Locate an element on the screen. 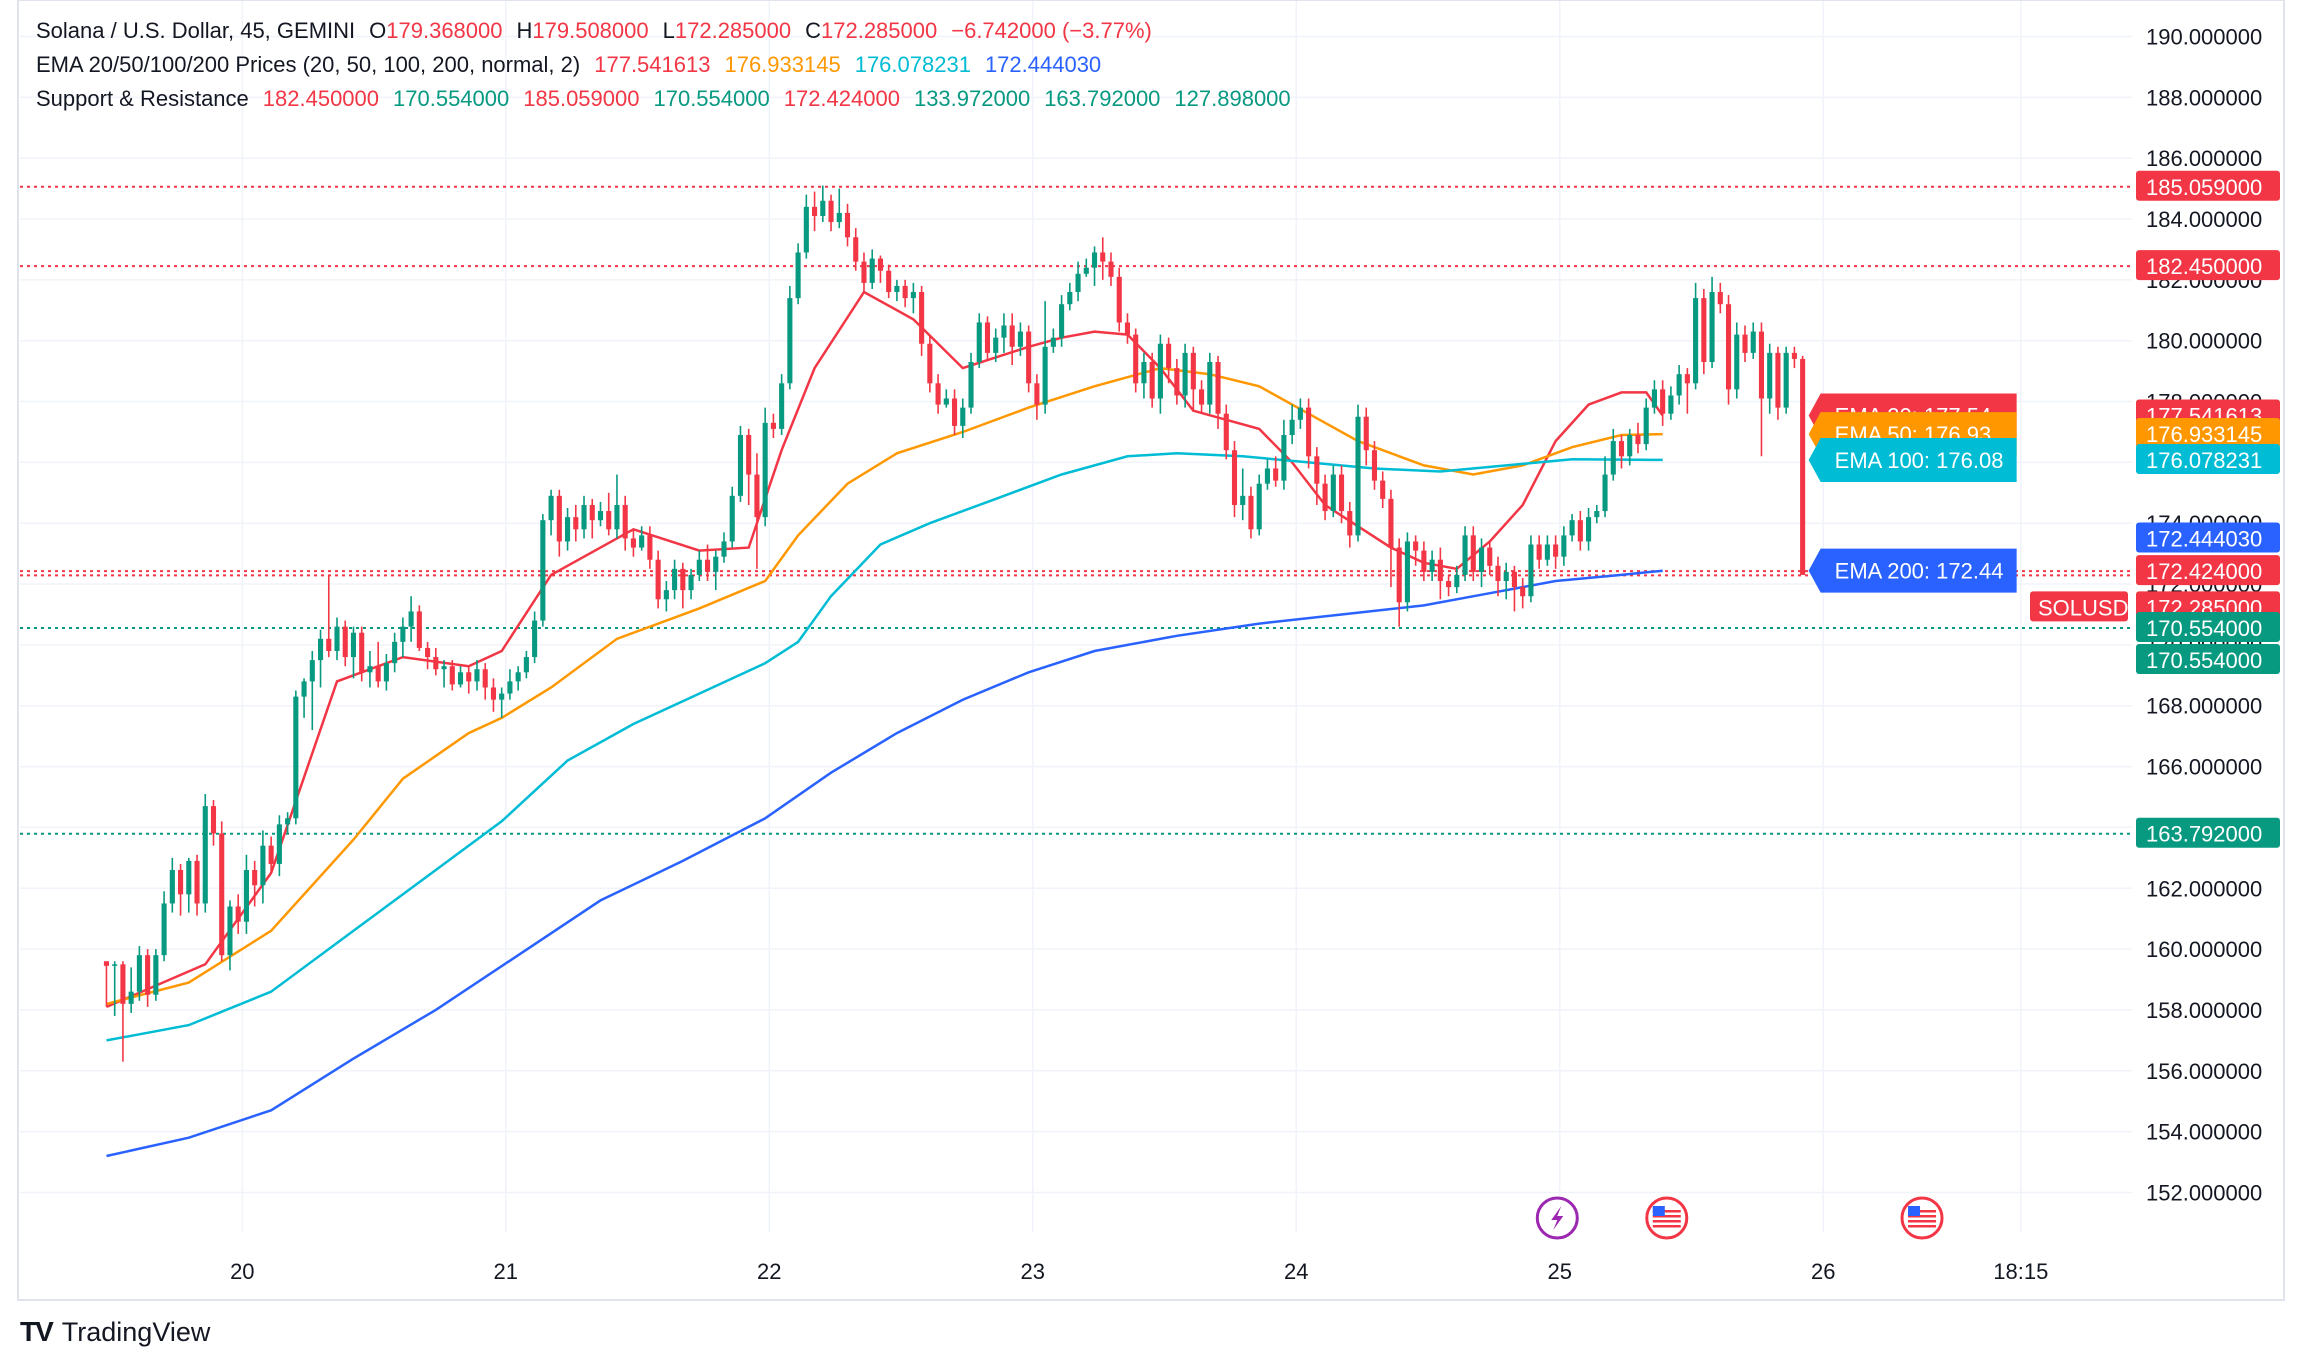 This screenshot has height=1364, width=2302. price-tick-label: 166.000000 is located at coordinates (2204, 767).